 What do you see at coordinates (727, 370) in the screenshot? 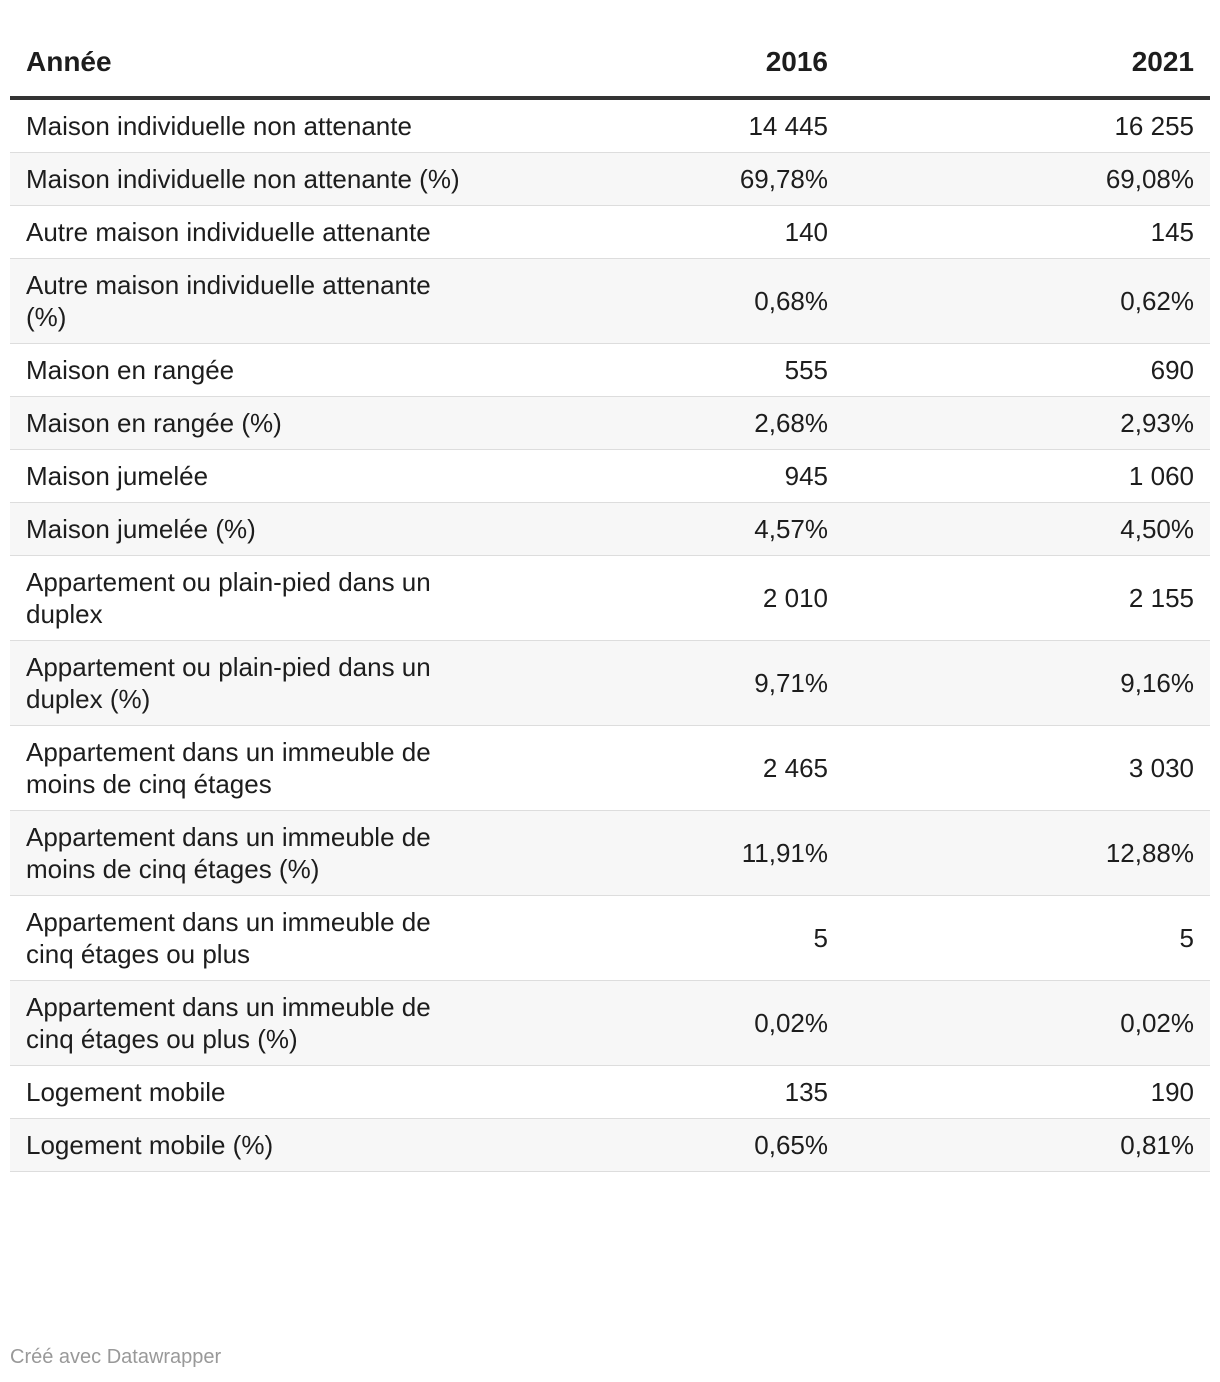
I see `cell-2016: 555` at bounding box center [727, 370].